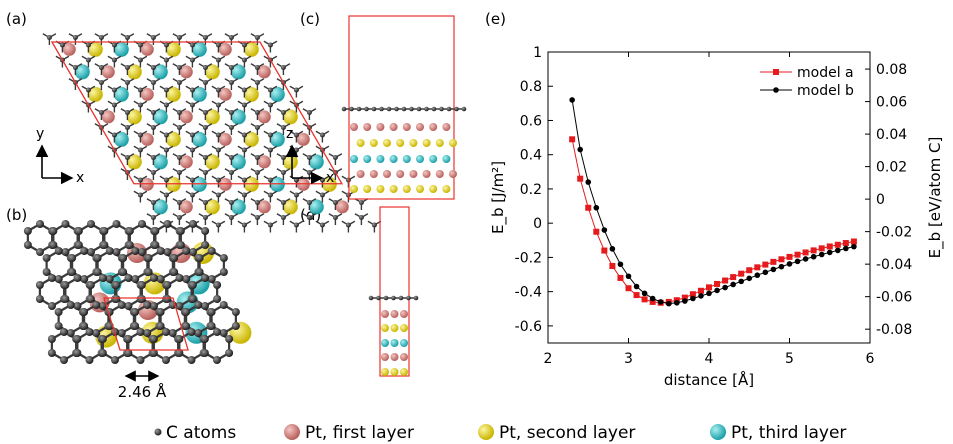  I want to click on scale-bar-label: 2.46 Å, so click(142, 391).